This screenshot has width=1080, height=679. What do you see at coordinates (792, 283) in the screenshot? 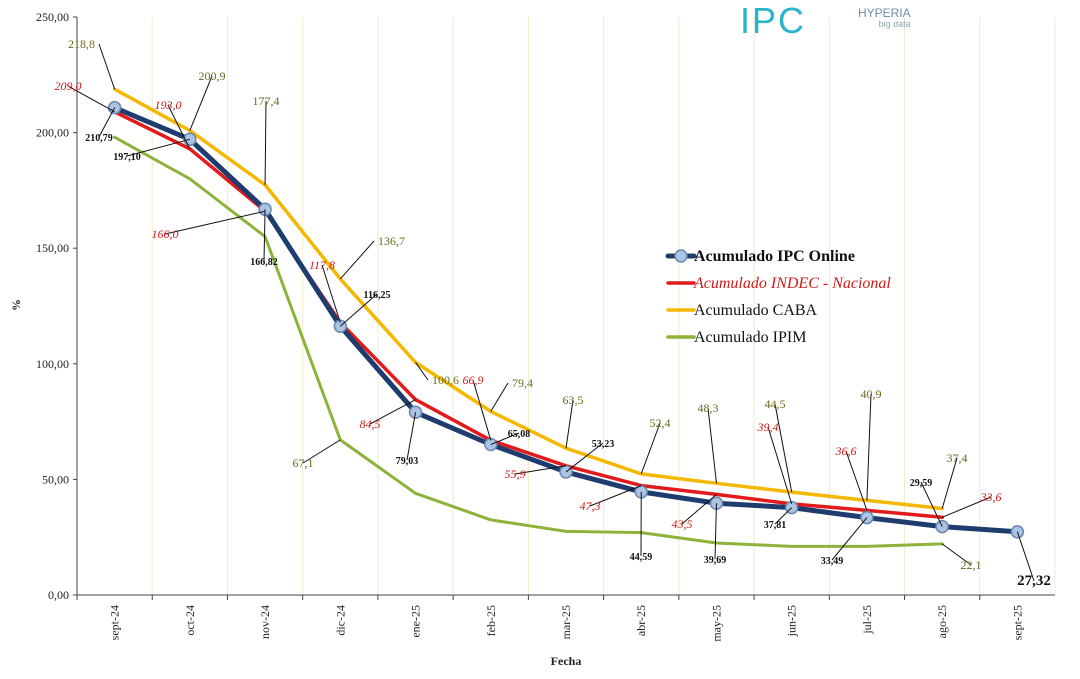
I see `legend-label: Acumulado INDEC - Nacional` at bounding box center [792, 283].